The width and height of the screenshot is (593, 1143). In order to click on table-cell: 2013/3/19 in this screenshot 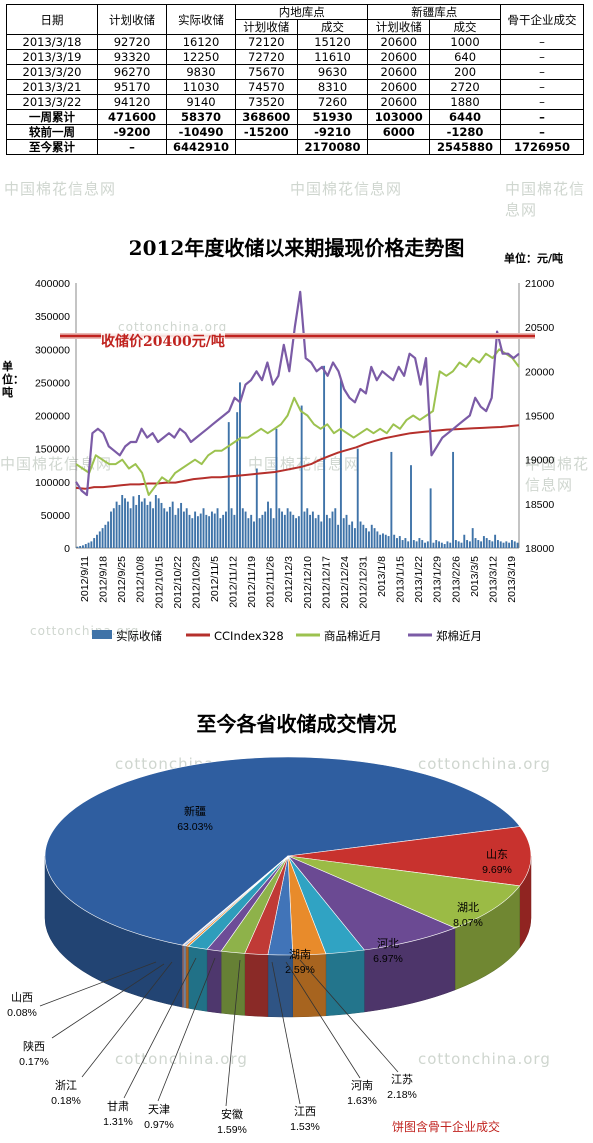, I will do `click(52, 57)`.